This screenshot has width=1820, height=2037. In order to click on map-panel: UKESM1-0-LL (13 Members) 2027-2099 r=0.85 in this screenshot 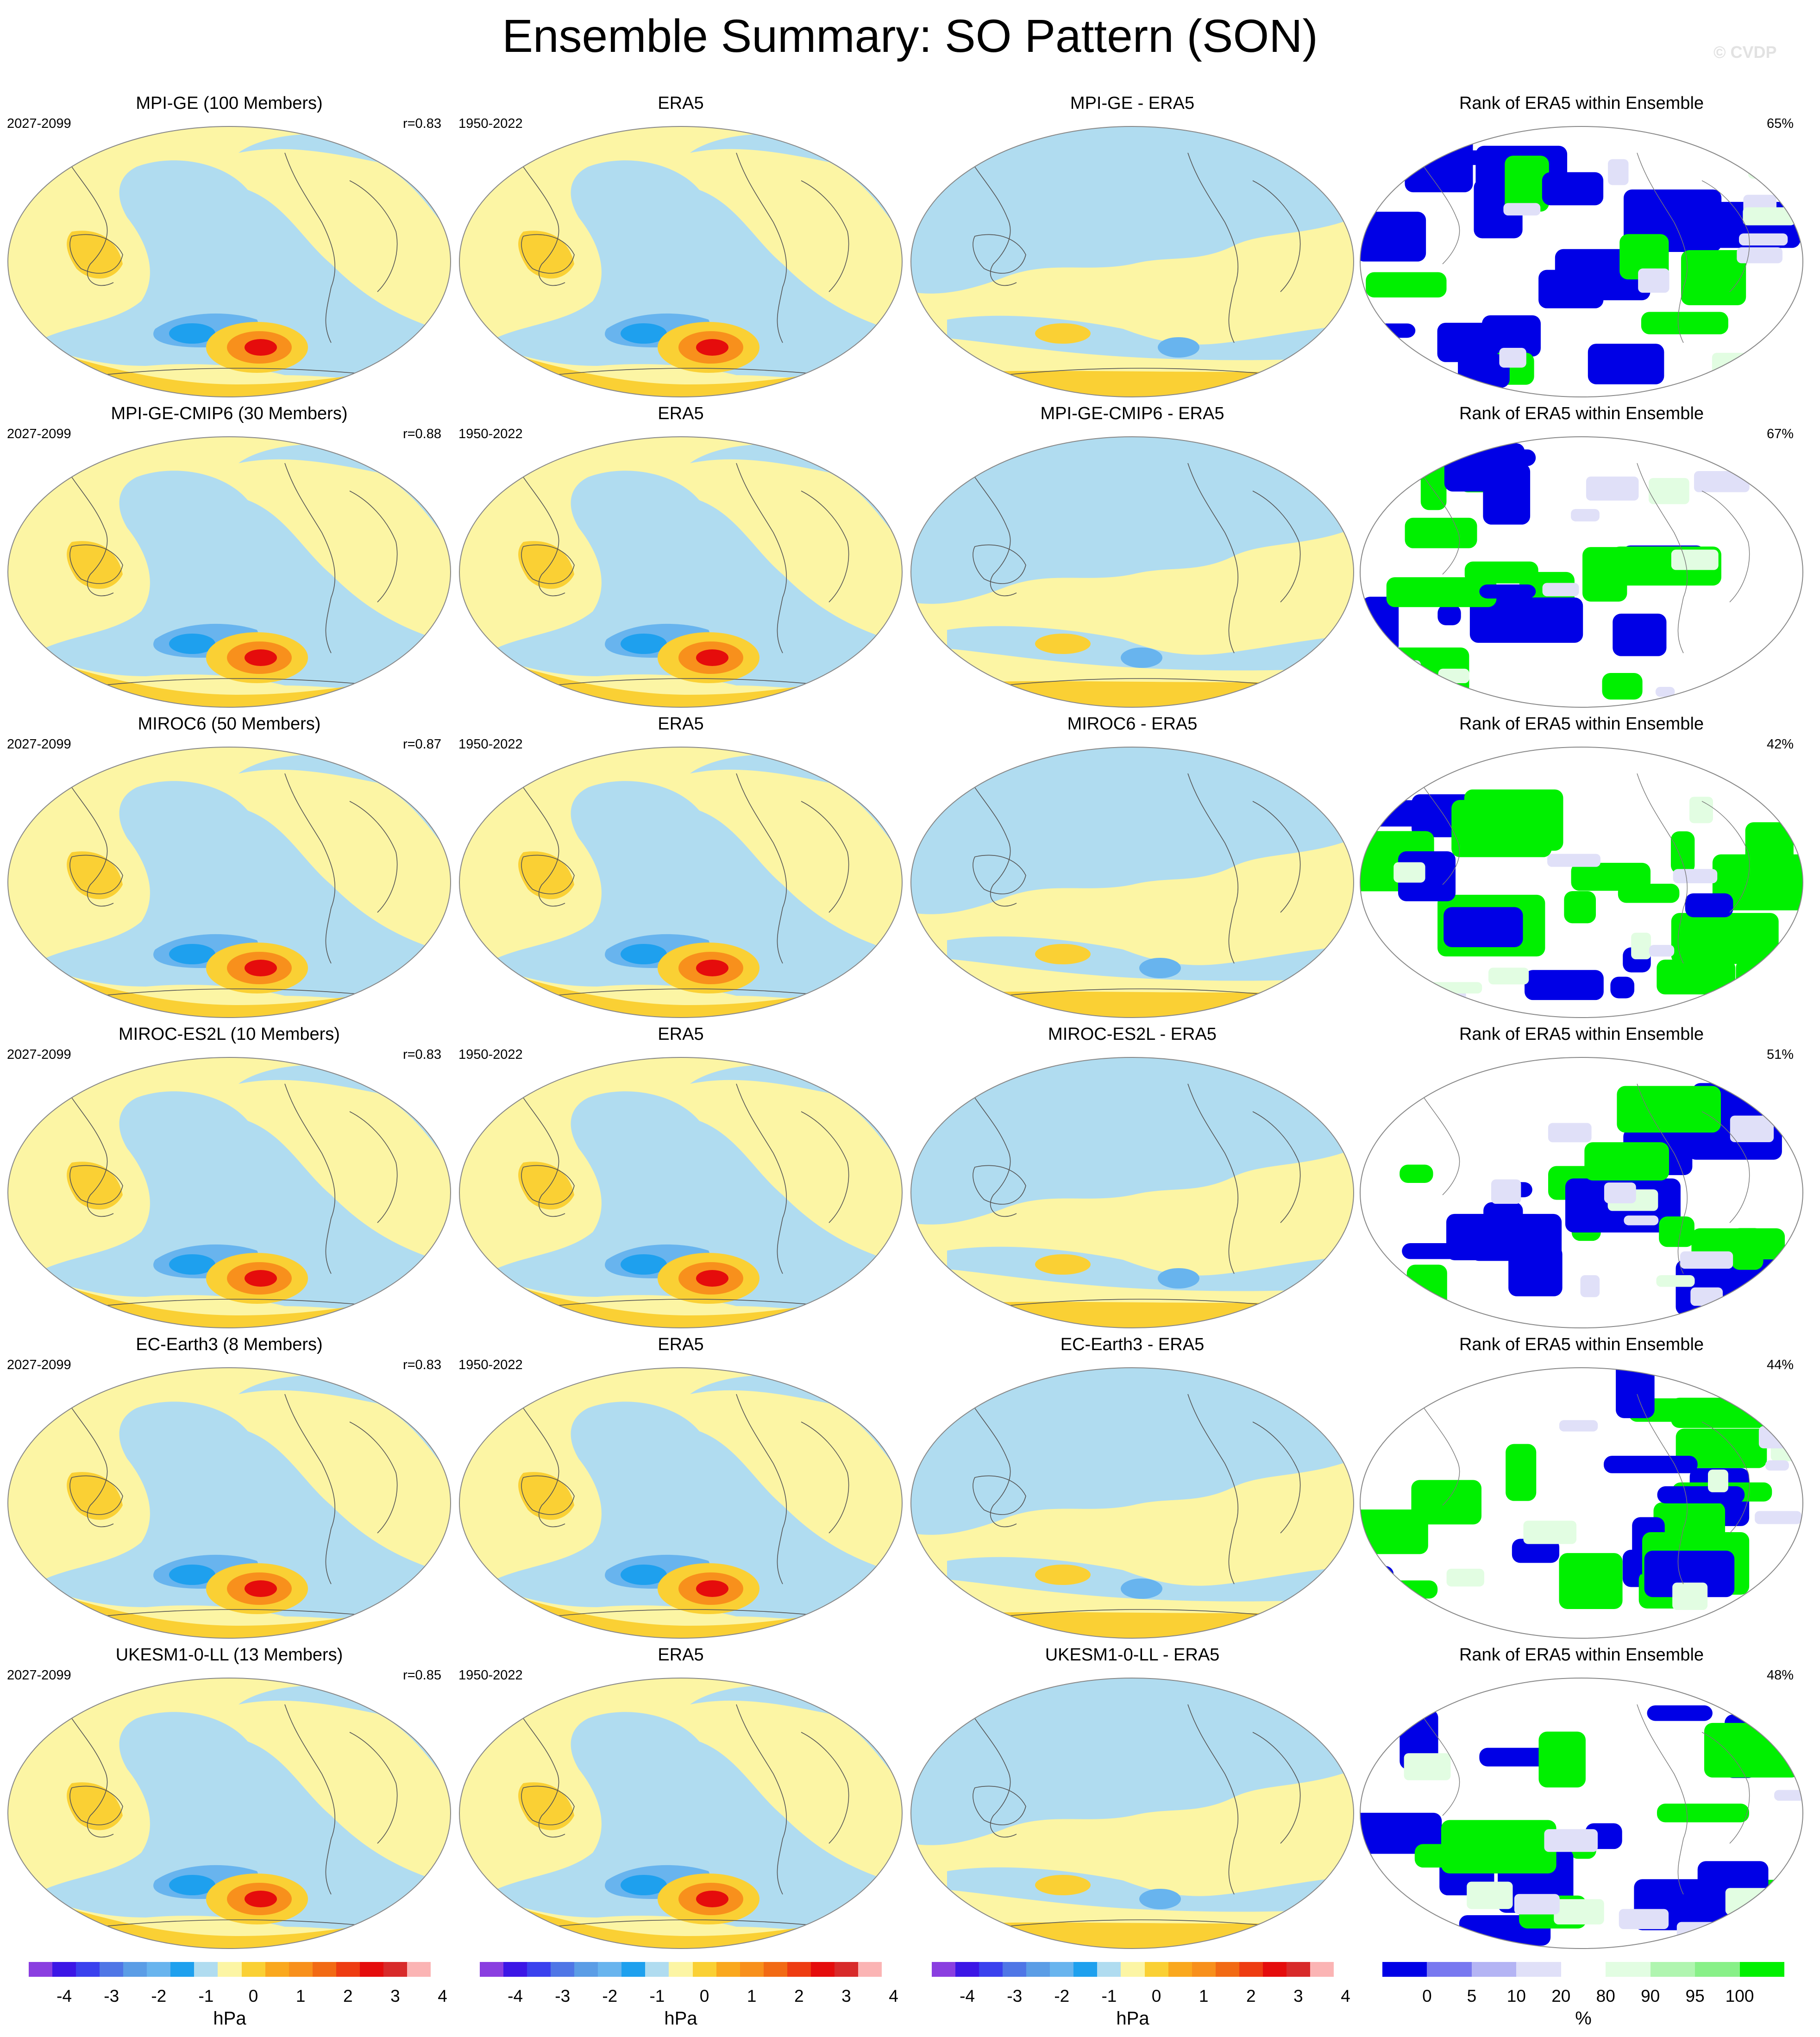, I will do `click(229, 1796)`.